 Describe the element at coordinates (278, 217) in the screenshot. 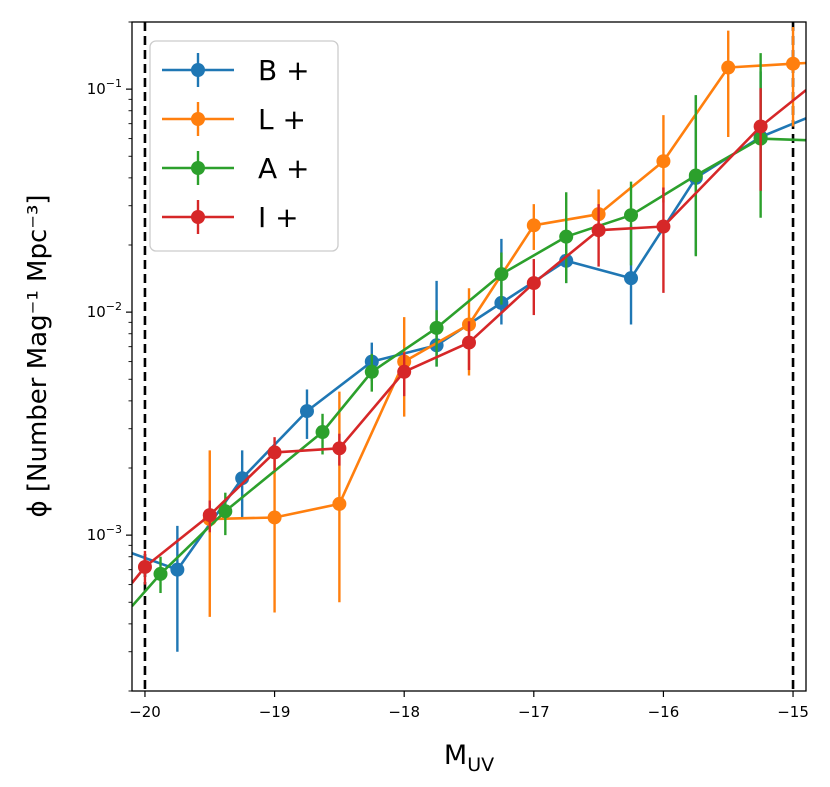

I see `legend-label: I +` at that location.